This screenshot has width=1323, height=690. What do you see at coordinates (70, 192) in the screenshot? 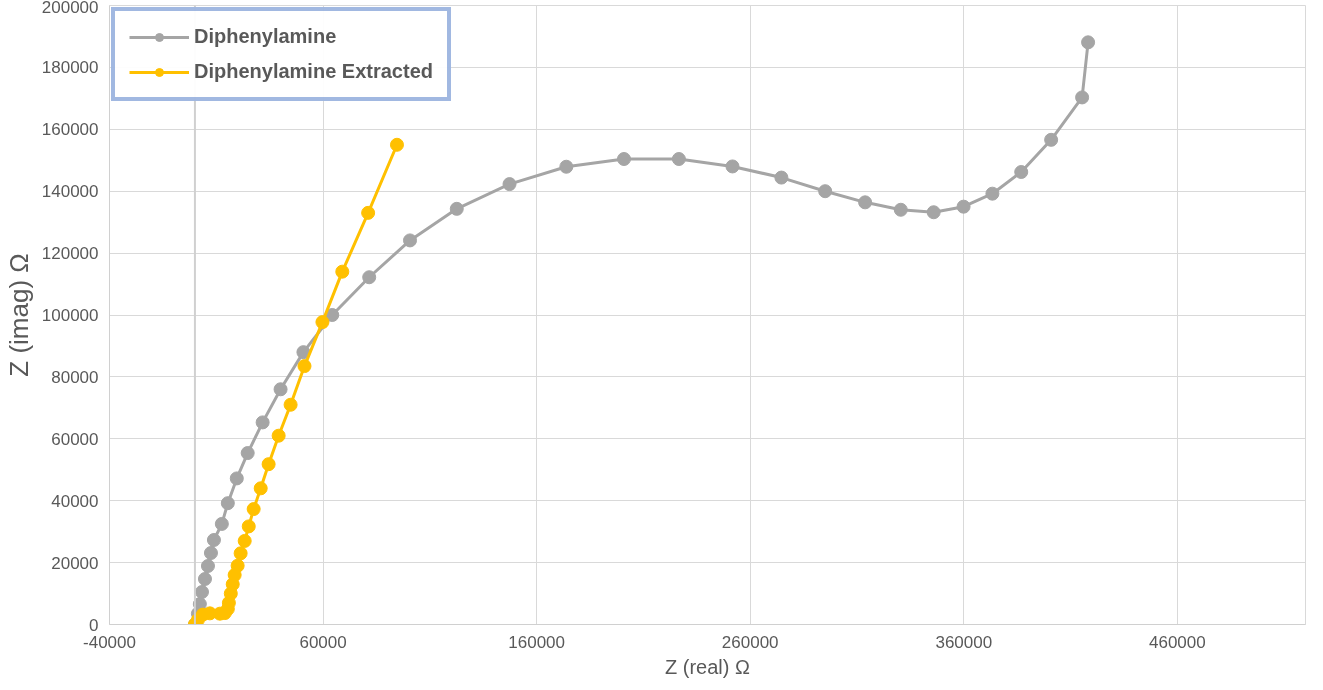
I see `y-tick-label: 140000` at bounding box center [70, 192].